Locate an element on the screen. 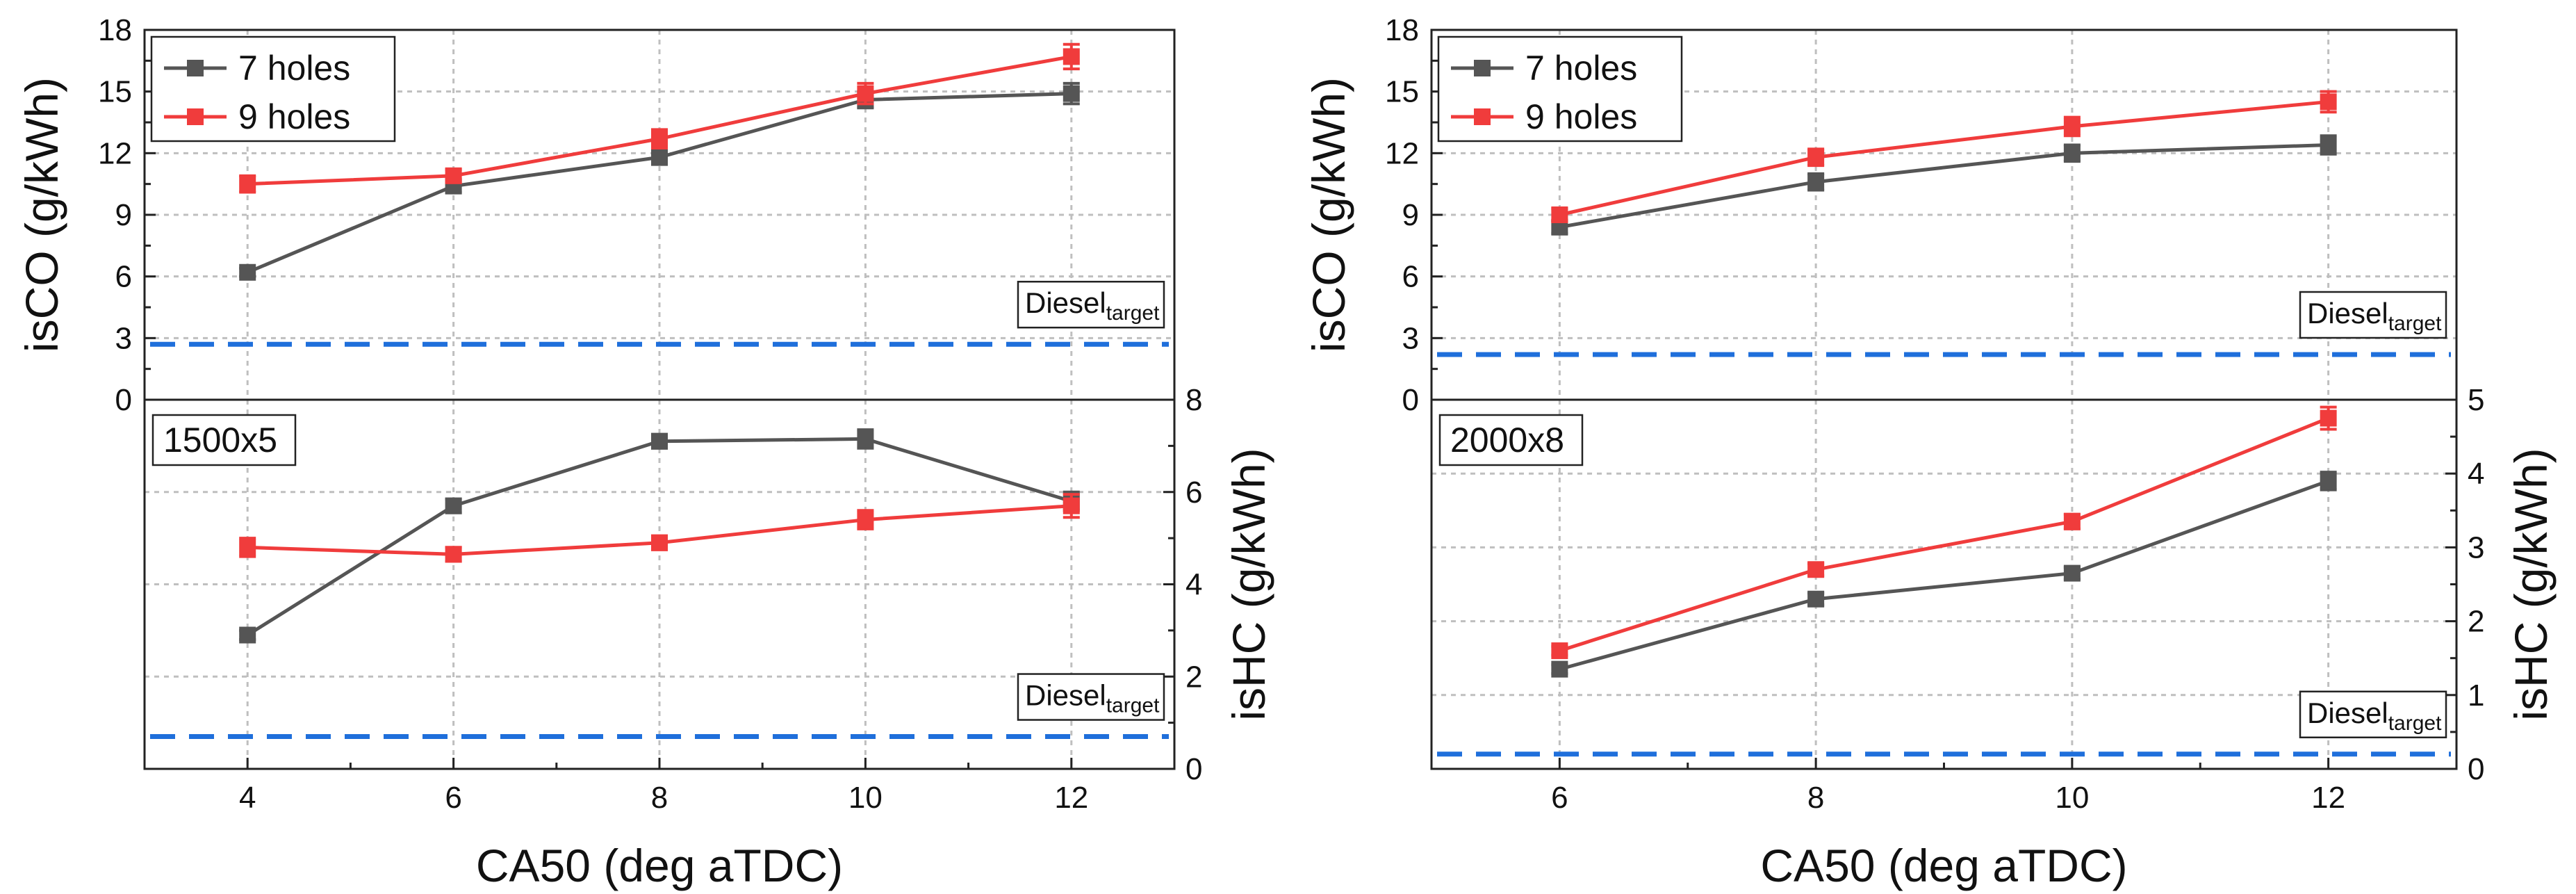  series-7-holes is located at coordinates (1944, 574).